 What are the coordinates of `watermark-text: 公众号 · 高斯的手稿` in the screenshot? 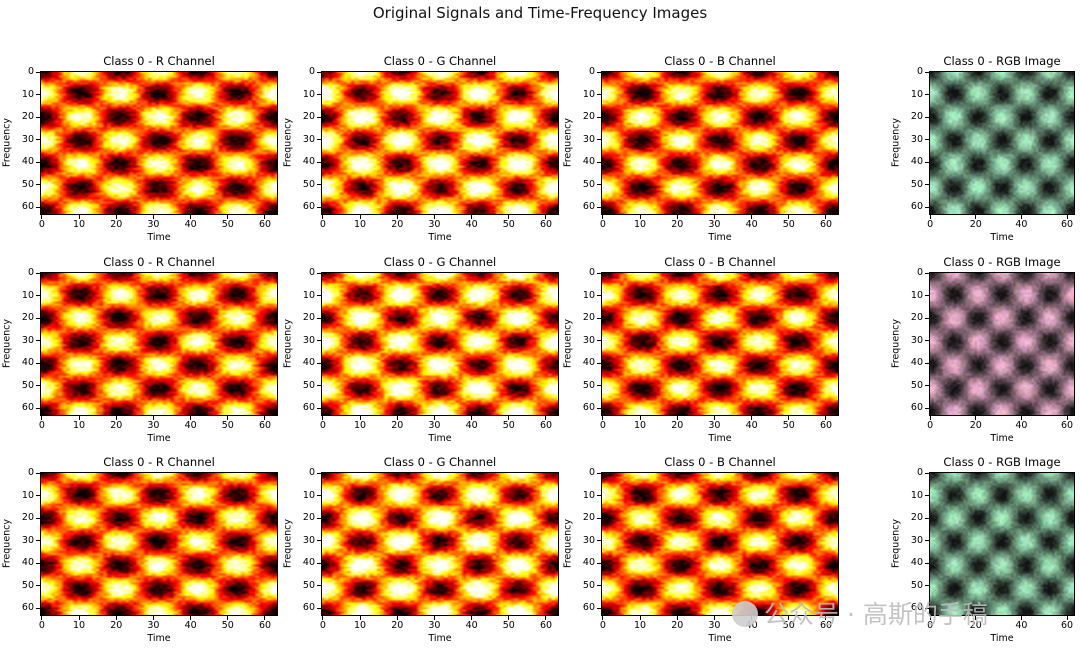 It's located at (876, 614).